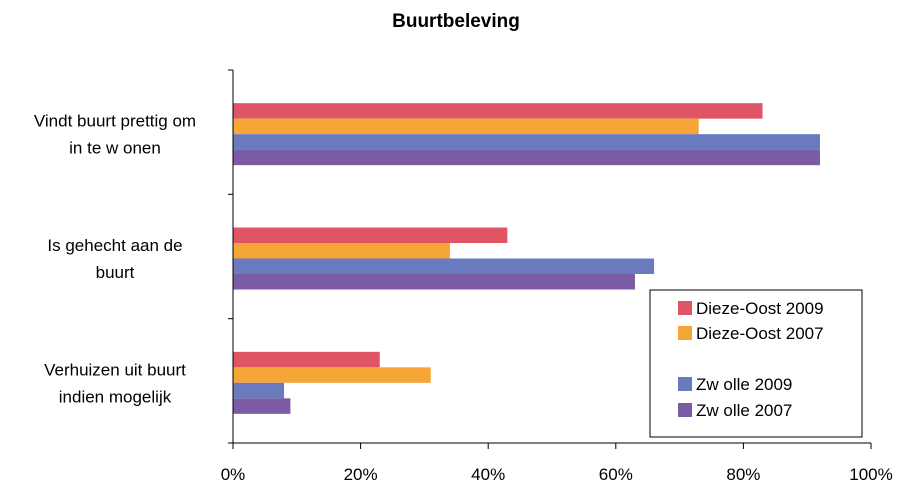 Image resolution: width=903 pixels, height=494 pixels. Describe the element at coordinates (488, 474) in the screenshot. I see `x-tick-label: 40%` at that location.